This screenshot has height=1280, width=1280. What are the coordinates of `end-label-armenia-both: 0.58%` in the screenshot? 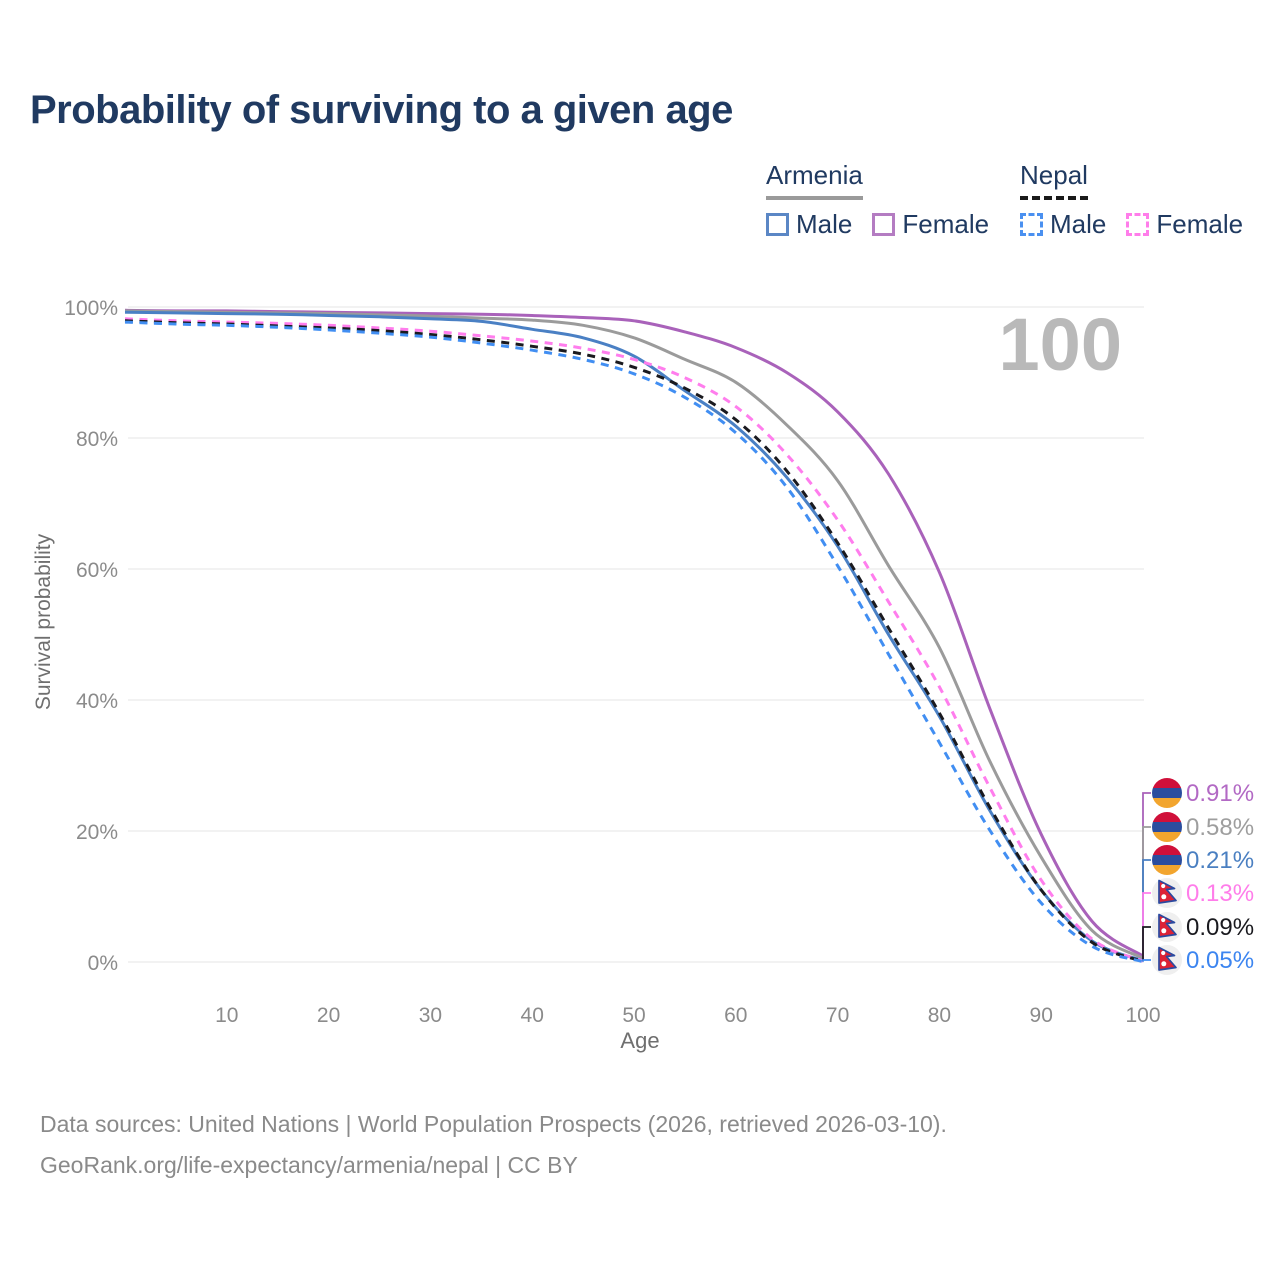 It's located at (1220, 827).